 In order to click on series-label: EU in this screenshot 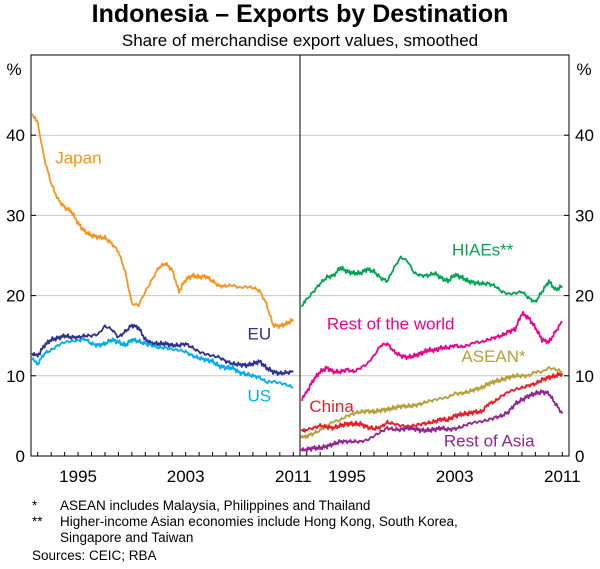, I will do `click(260, 334)`.